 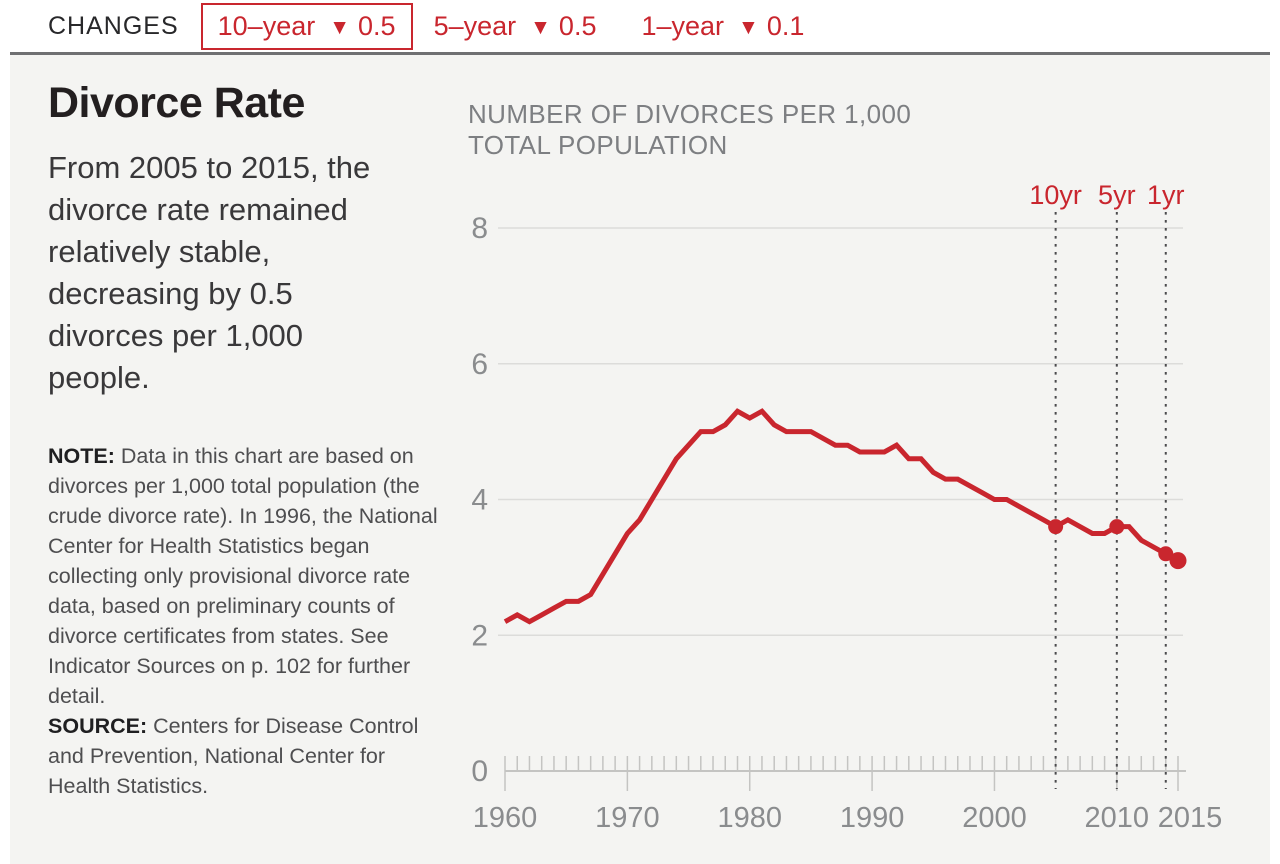 What do you see at coordinates (176, 103) in the screenshot?
I see `page-title: Divorce Rate` at bounding box center [176, 103].